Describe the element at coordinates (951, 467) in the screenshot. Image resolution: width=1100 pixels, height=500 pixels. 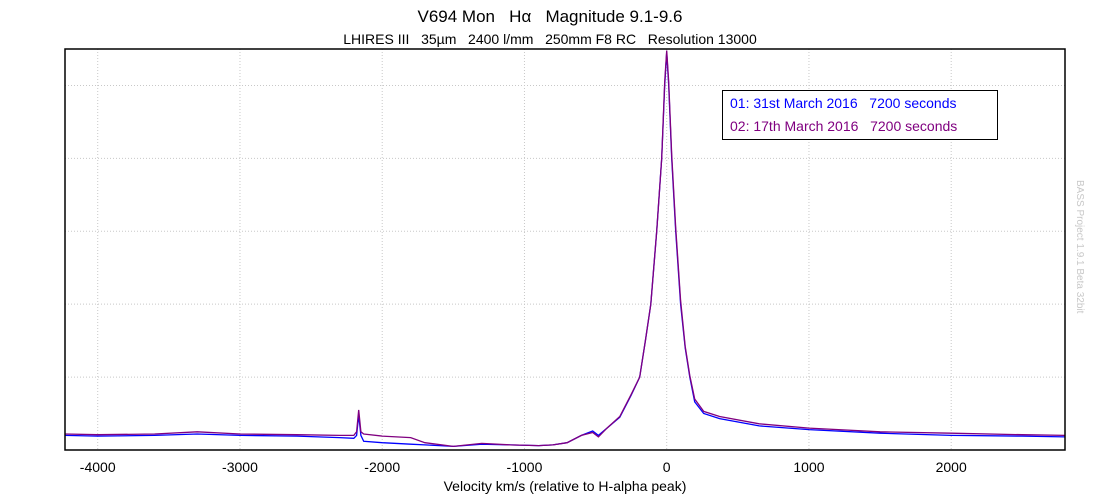
I see `x-tick-label: 2000` at that location.